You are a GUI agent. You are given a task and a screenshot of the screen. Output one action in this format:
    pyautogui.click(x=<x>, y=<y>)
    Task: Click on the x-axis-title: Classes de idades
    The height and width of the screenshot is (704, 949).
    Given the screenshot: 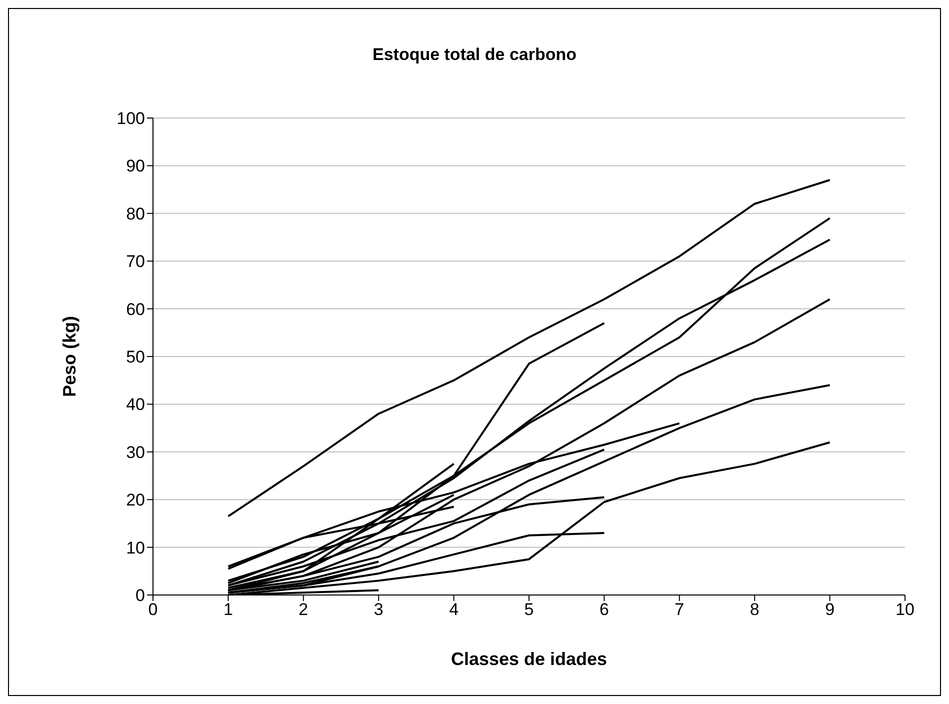 What is the action you would take?
    pyautogui.click(x=529, y=659)
    